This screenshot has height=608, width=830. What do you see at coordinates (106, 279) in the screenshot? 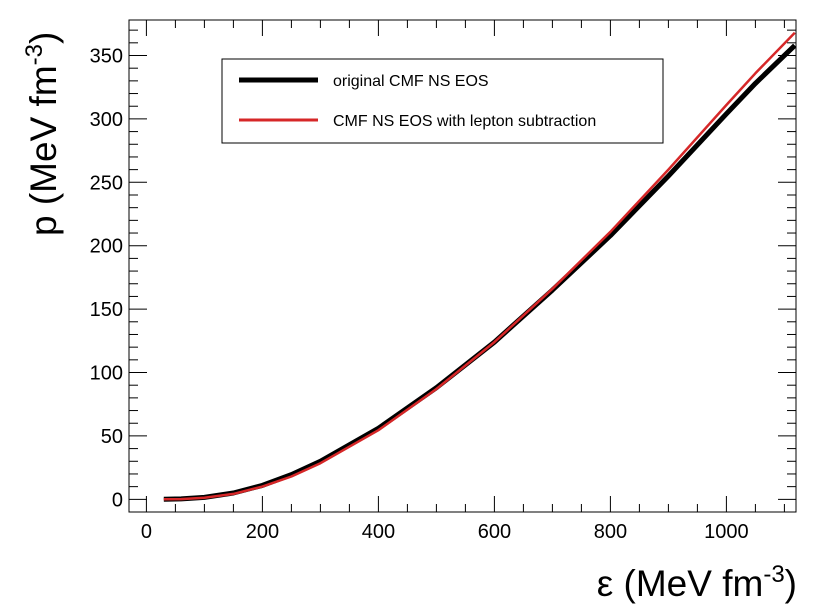
I see `y-tick-labels: 0 50 100 150 200 250 300 350` at bounding box center [106, 279].